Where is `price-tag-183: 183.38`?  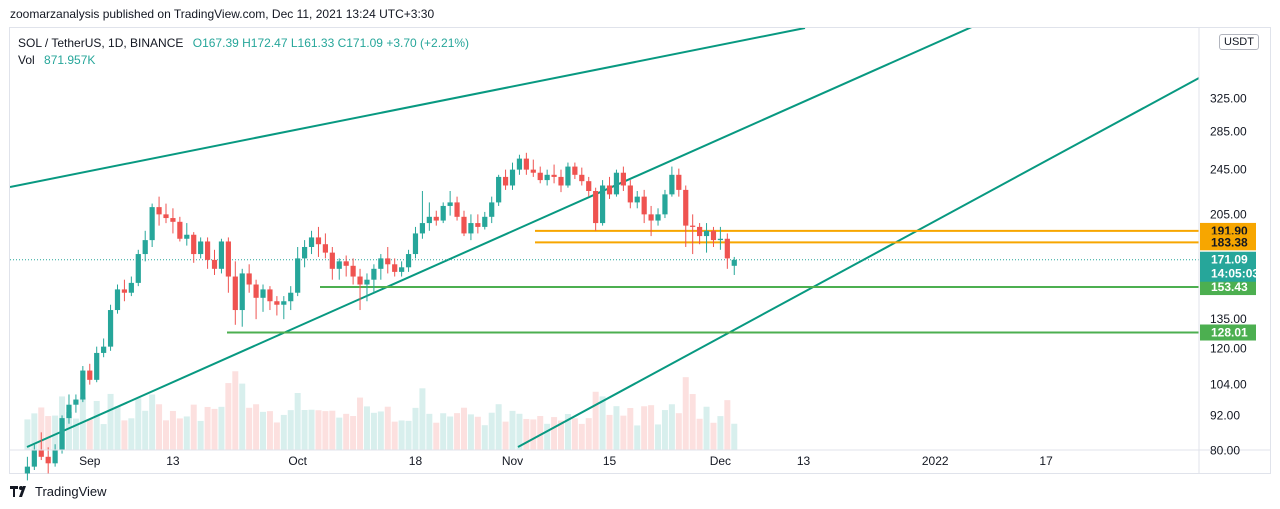
price-tag-183: 183.38 is located at coordinates (1228, 242).